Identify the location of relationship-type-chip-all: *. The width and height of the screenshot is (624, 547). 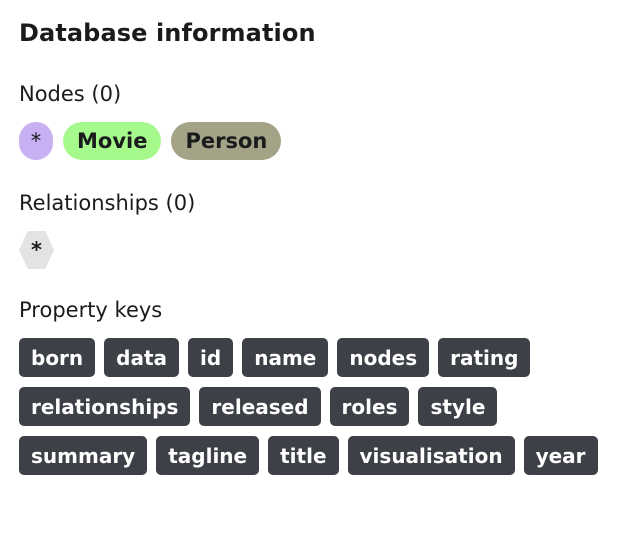
(36, 250).